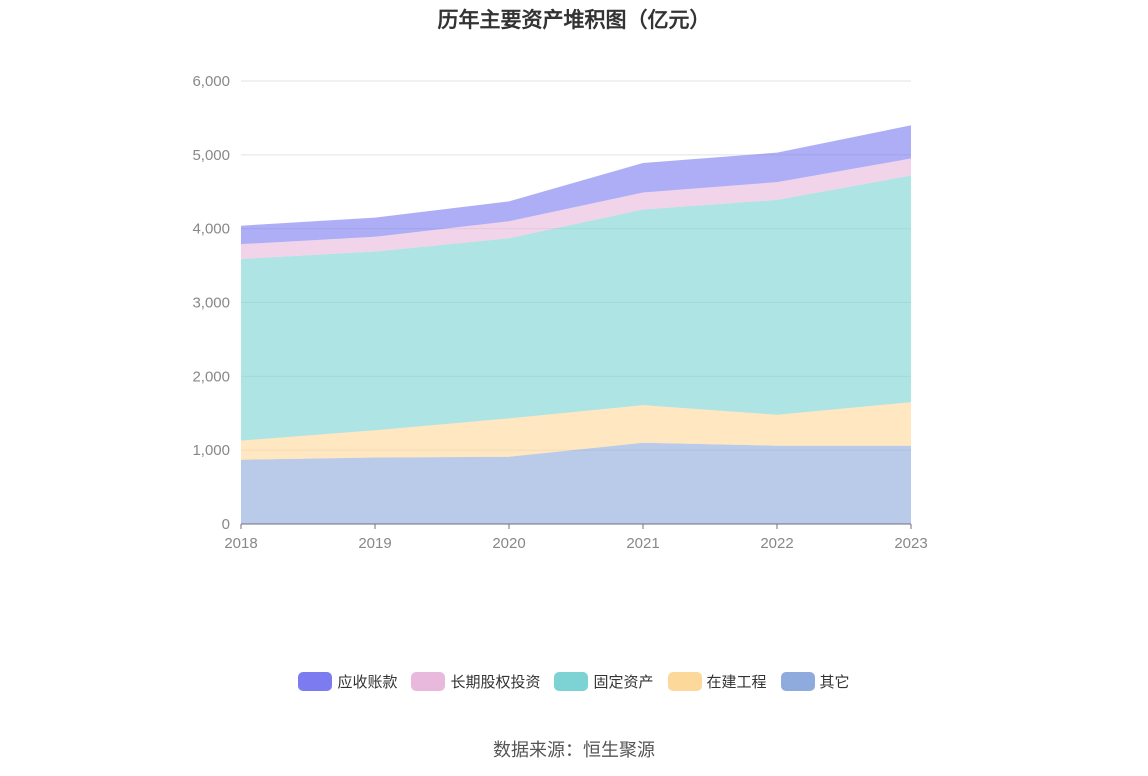 This screenshot has height=776, width=1148. Describe the element at coordinates (623, 682) in the screenshot. I see `legend-label: 固定资产` at that location.